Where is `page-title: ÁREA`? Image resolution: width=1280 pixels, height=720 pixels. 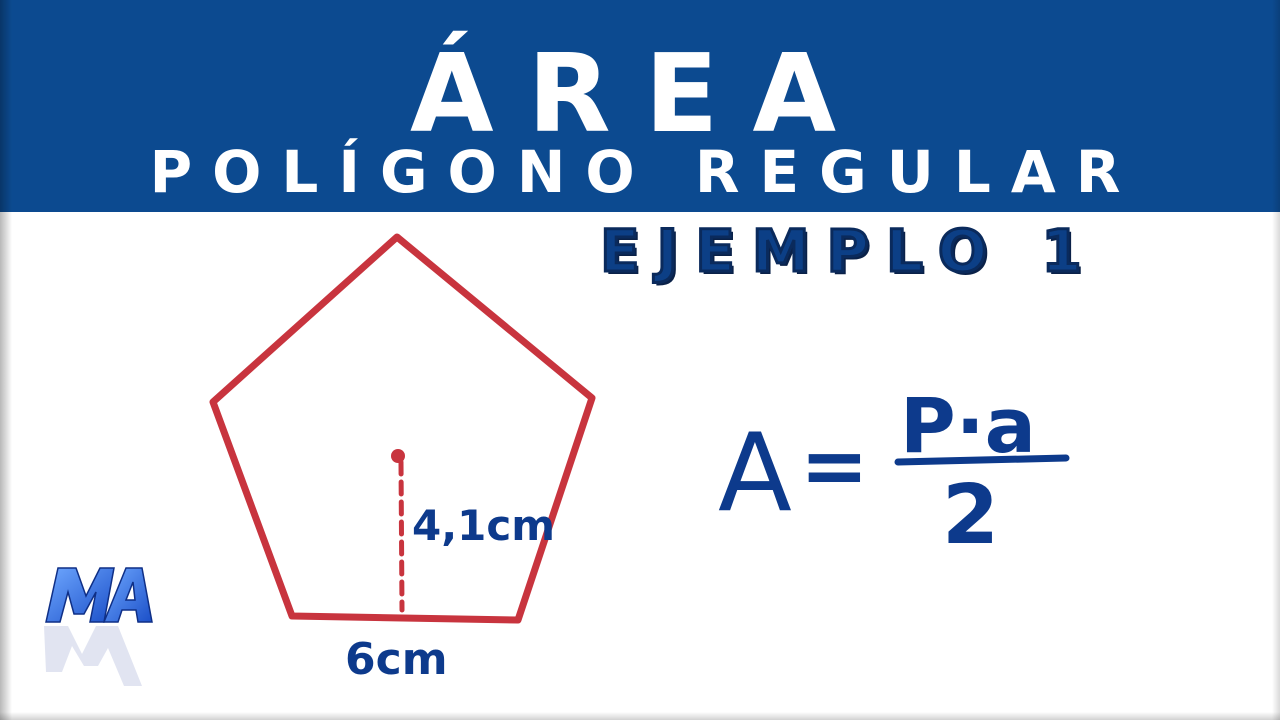
page-title: ÁREA is located at coordinates (640, 94).